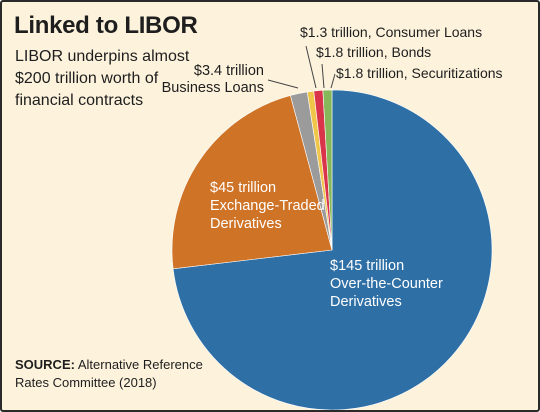  I want to click on slice-label-line: $45 trillion, so click(243, 188).